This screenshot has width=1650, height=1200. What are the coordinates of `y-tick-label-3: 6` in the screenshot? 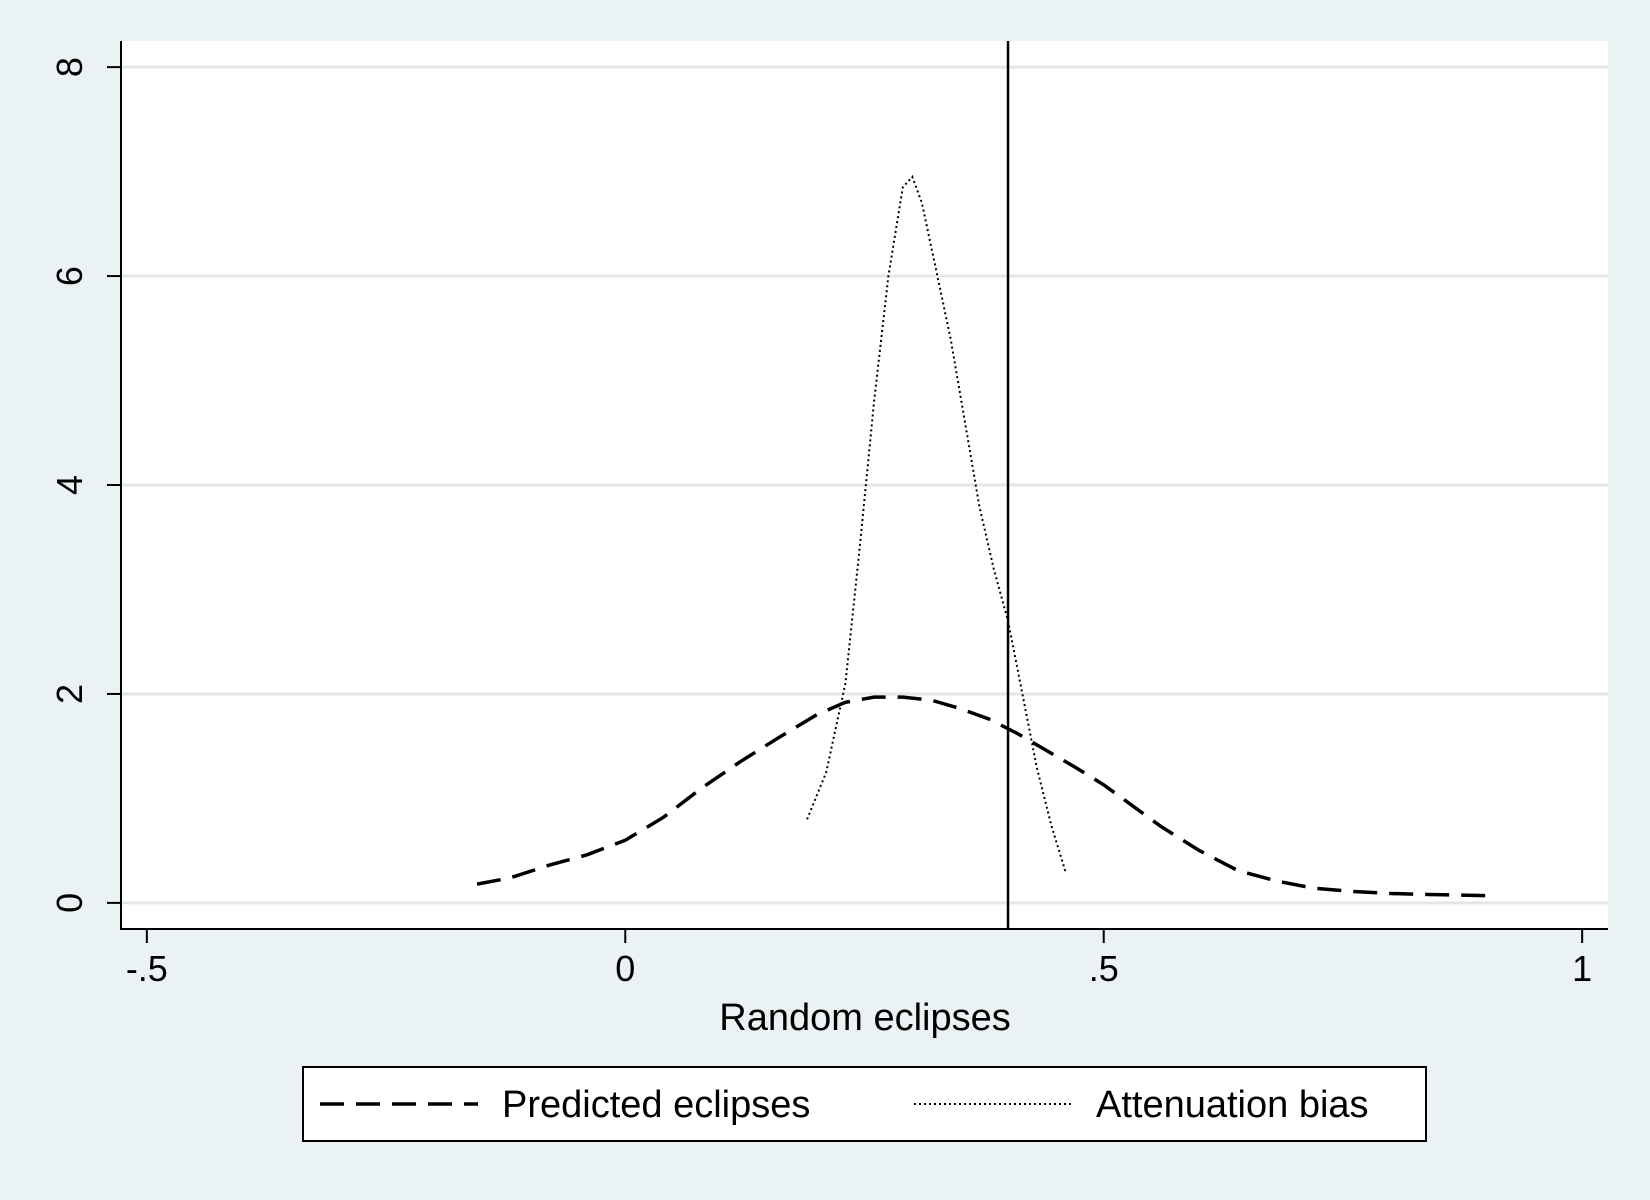 It's located at (69, 276).